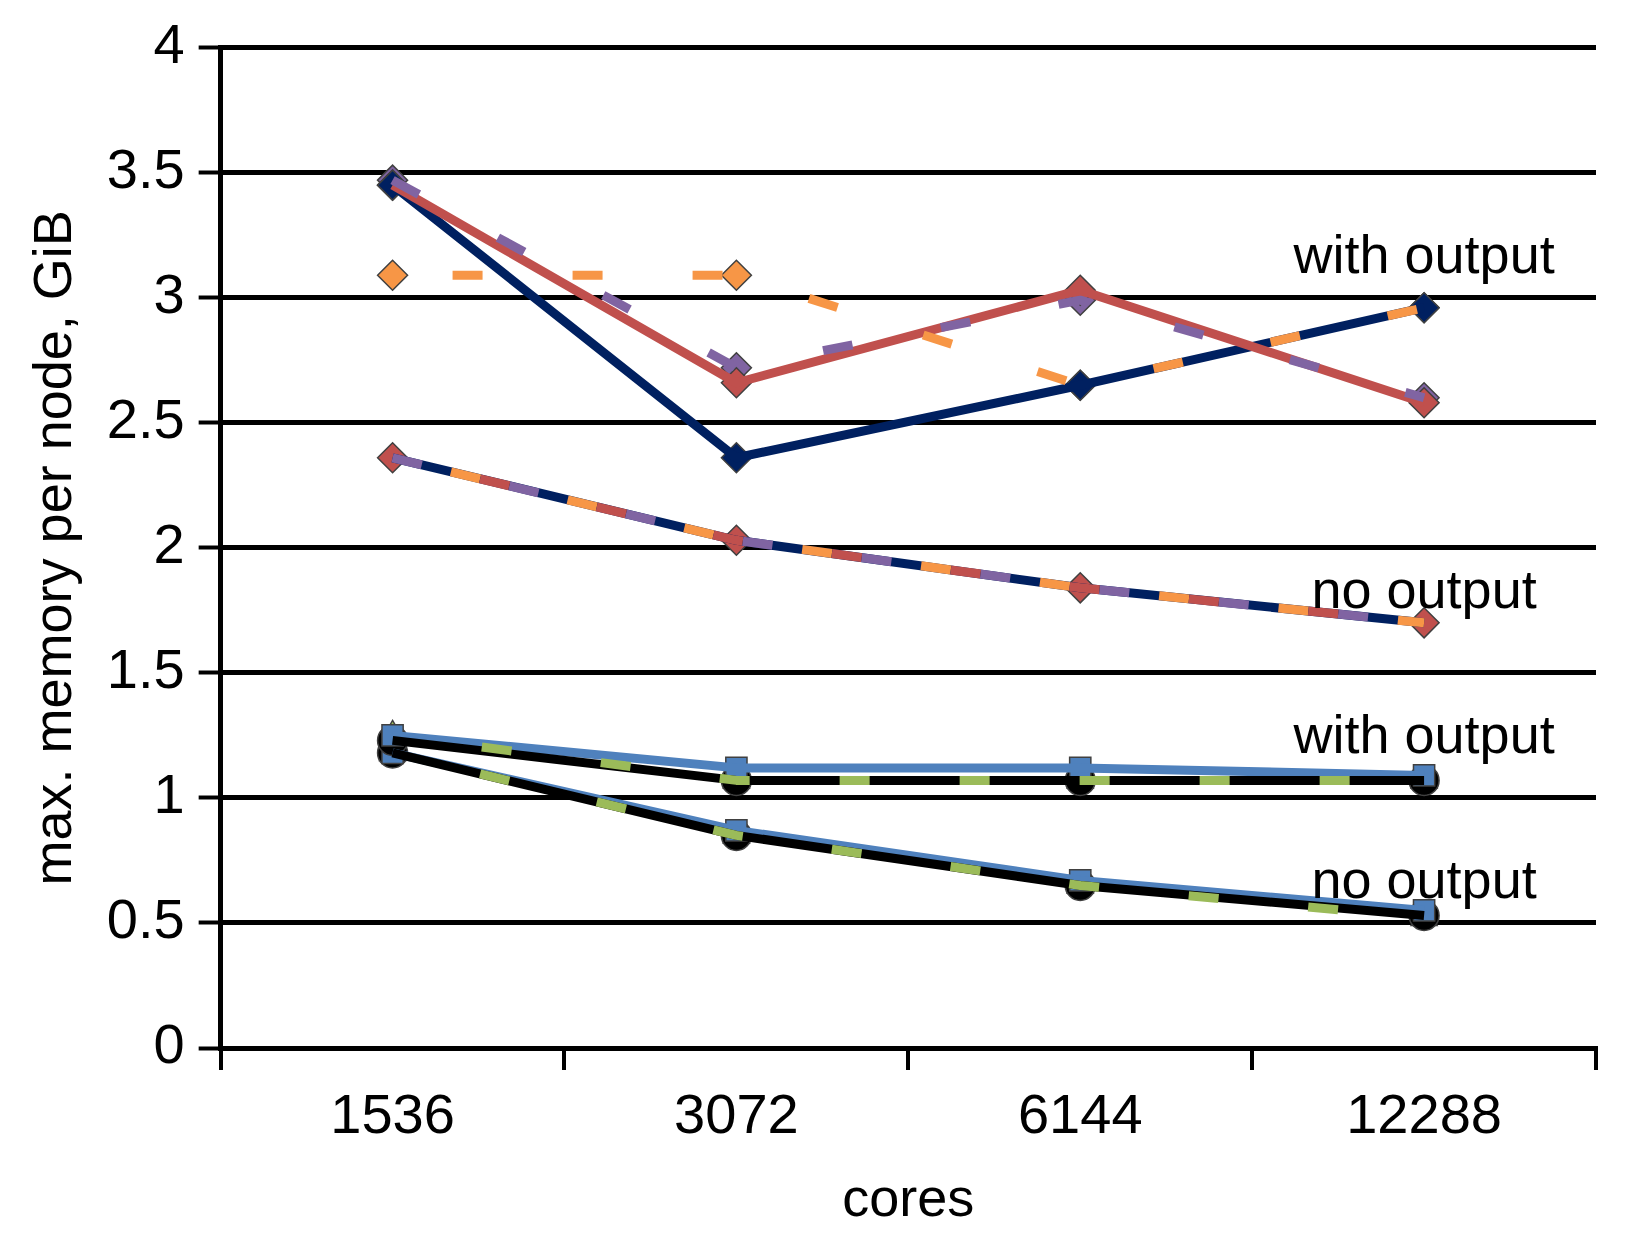 This screenshot has height=1248, width=1626. What do you see at coordinates (169, 1044) in the screenshot?
I see `y-tick-label: 0` at bounding box center [169, 1044].